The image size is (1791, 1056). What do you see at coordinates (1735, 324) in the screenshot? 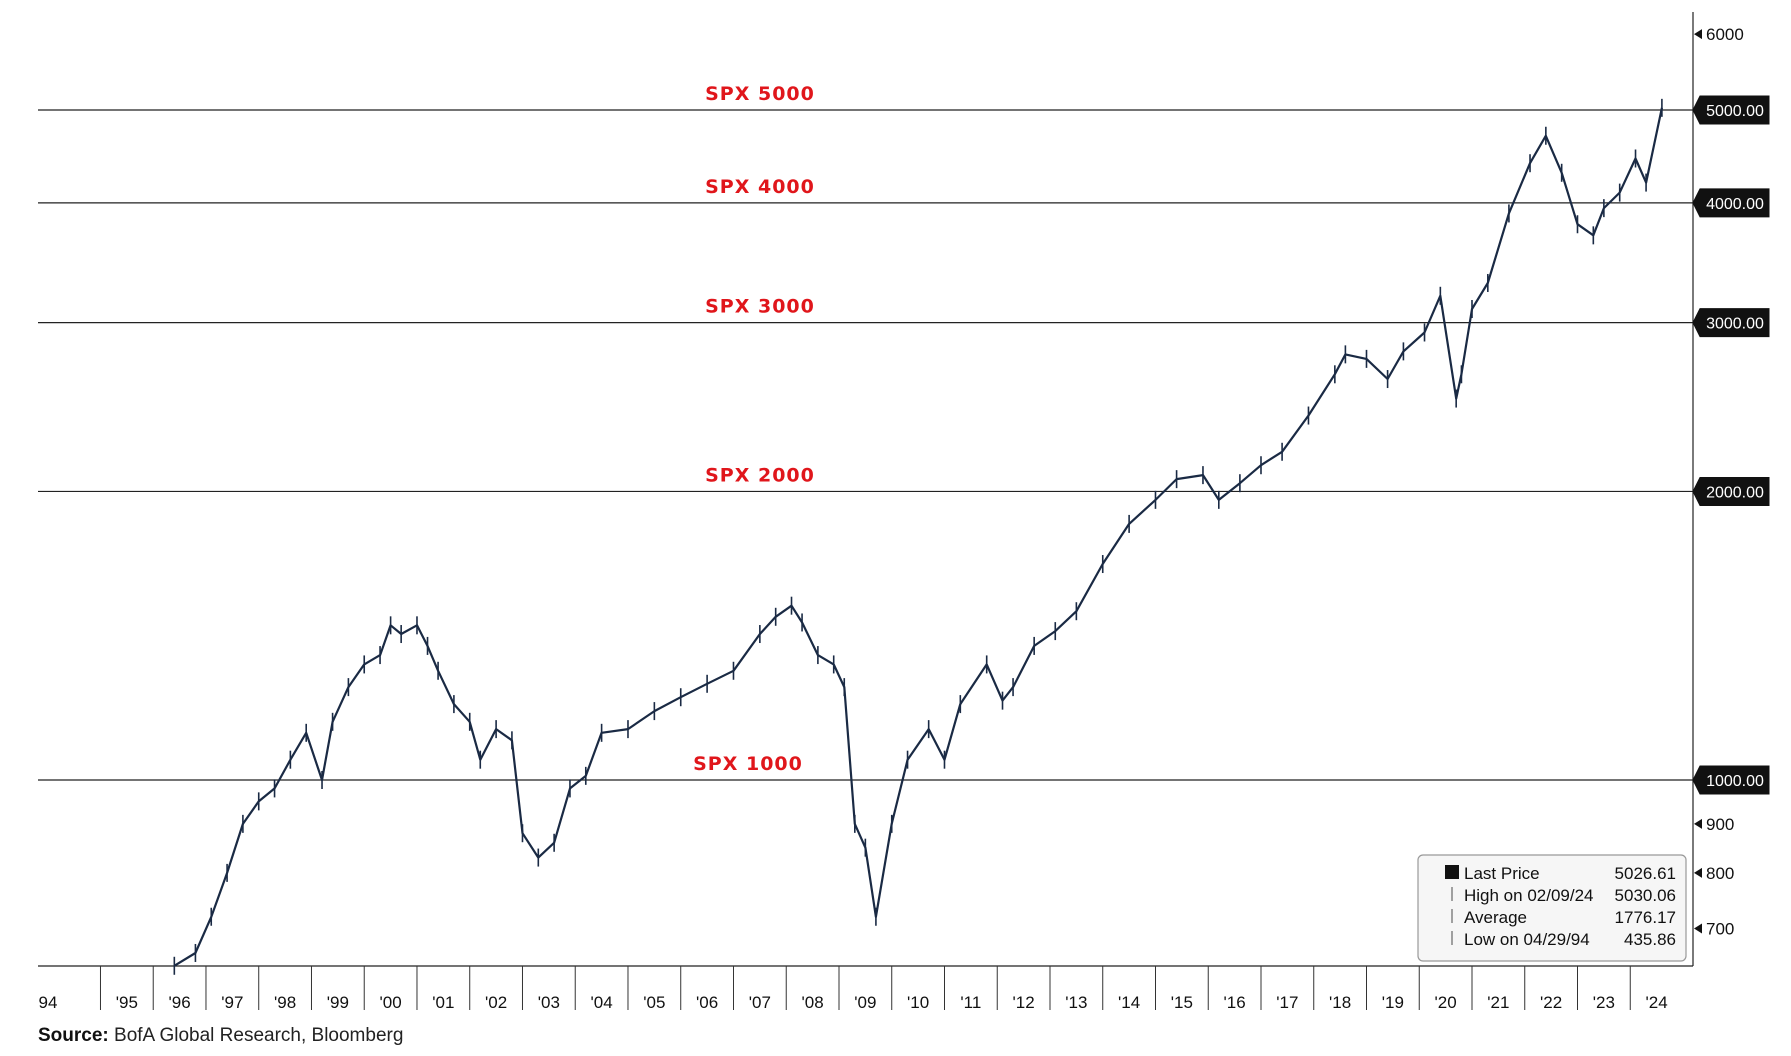
I see `y-tick-label: 3000.00` at bounding box center [1735, 324].